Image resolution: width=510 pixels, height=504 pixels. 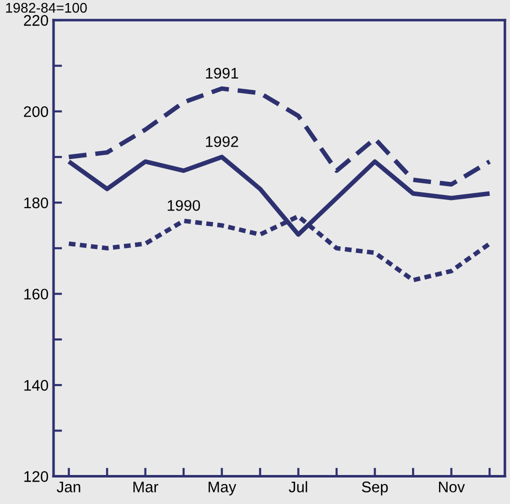 What do you see at coordinates (184, 205) in the screenshot?
I see `series-label: 1990` at bounding box center [184, 205].